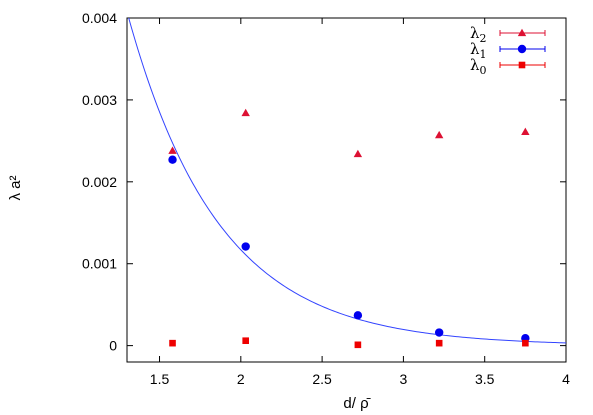 This screenshot has height=415, width=593. Describe the element at coordinates (113, 346) in the screenshot. I see `y-tick-label: 0` at that location.